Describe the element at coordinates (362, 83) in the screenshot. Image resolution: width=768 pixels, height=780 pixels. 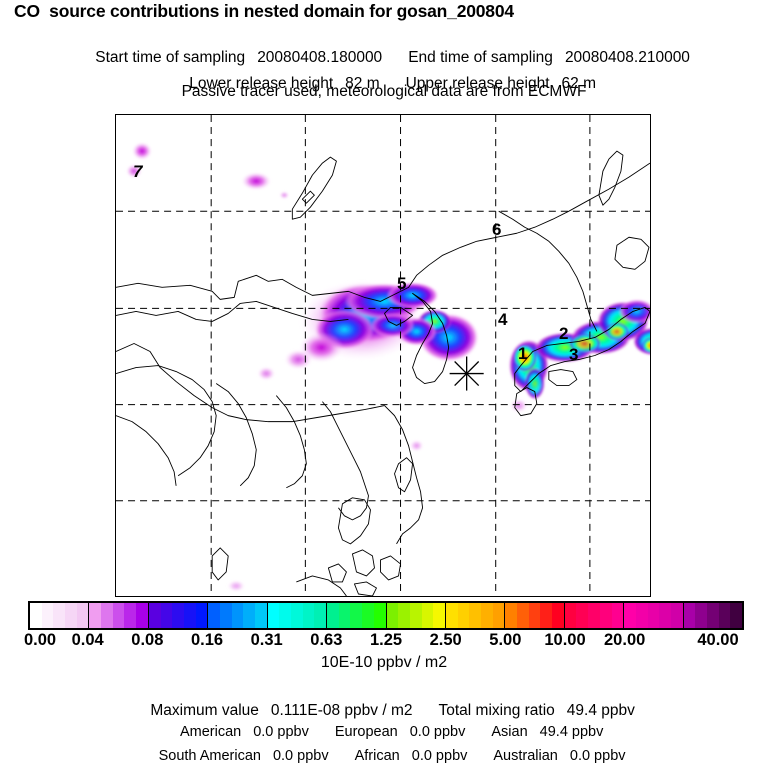
I see `lower-release-value: 82 m` at that location.